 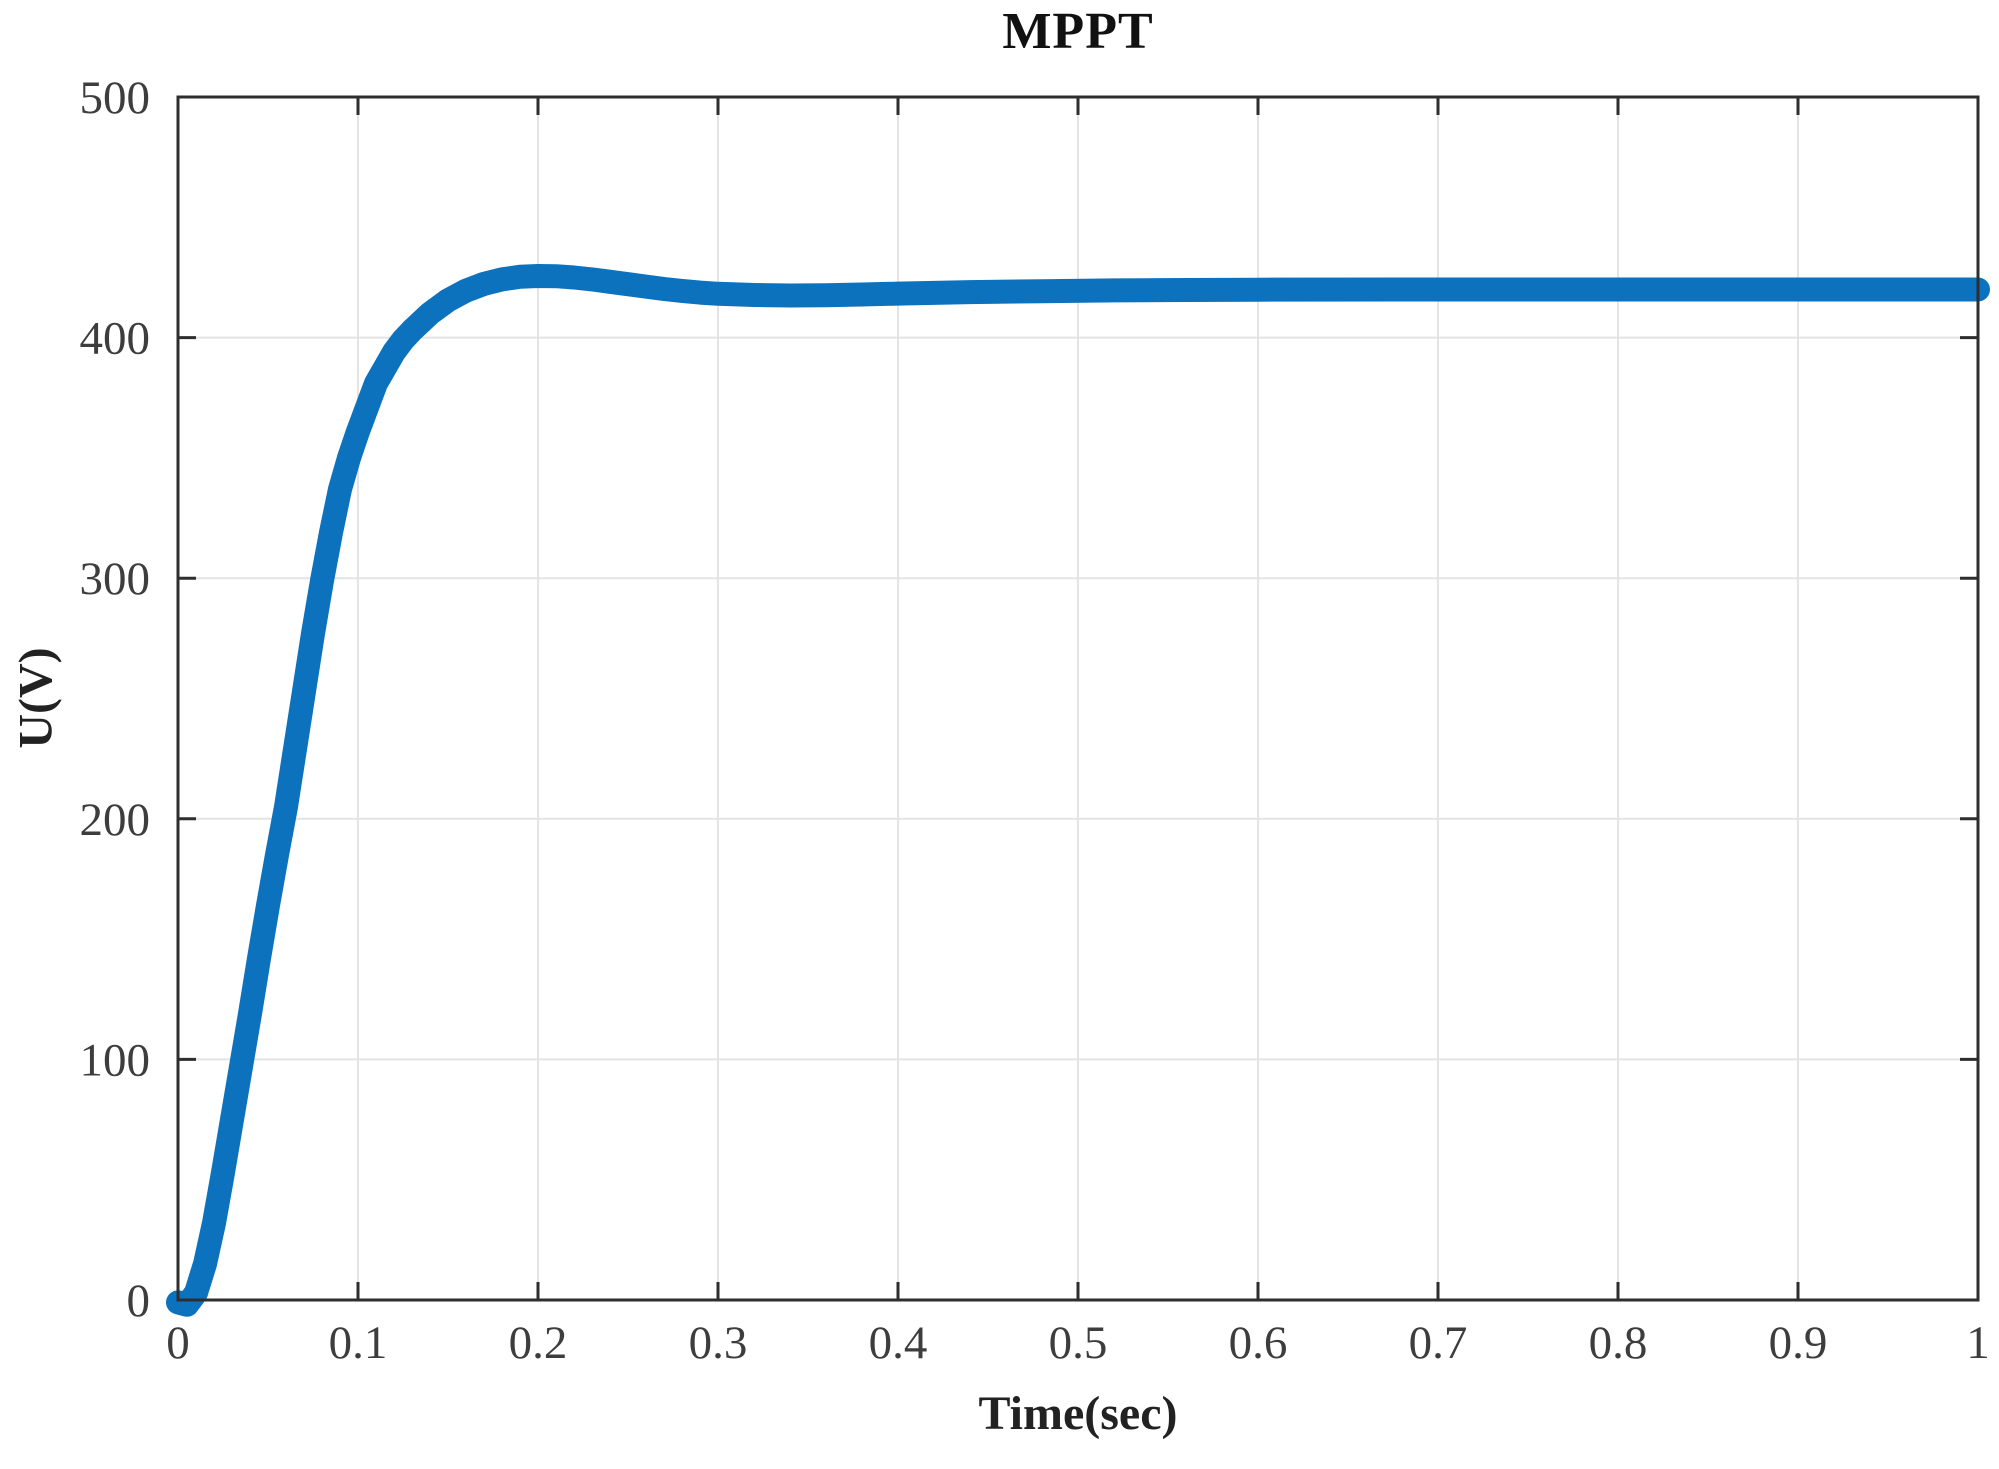 I want to click on x-tick-label: 0.3, so click(x=718, y=1343).